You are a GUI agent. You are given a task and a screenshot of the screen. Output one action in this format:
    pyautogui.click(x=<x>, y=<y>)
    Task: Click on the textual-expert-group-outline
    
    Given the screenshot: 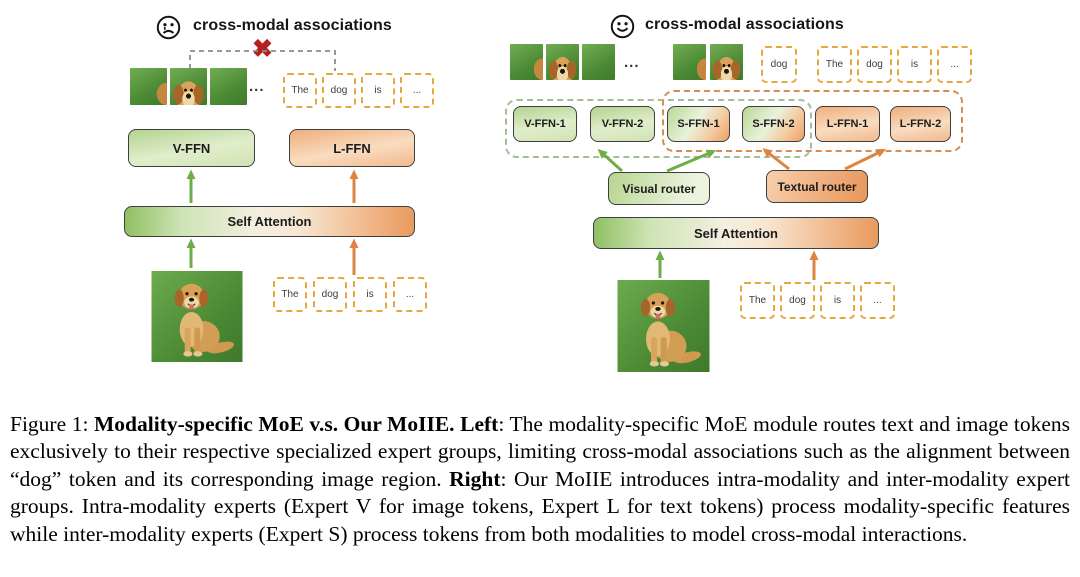 What is the action you would take?
    pyautogui.click(x=812, y=121)
    